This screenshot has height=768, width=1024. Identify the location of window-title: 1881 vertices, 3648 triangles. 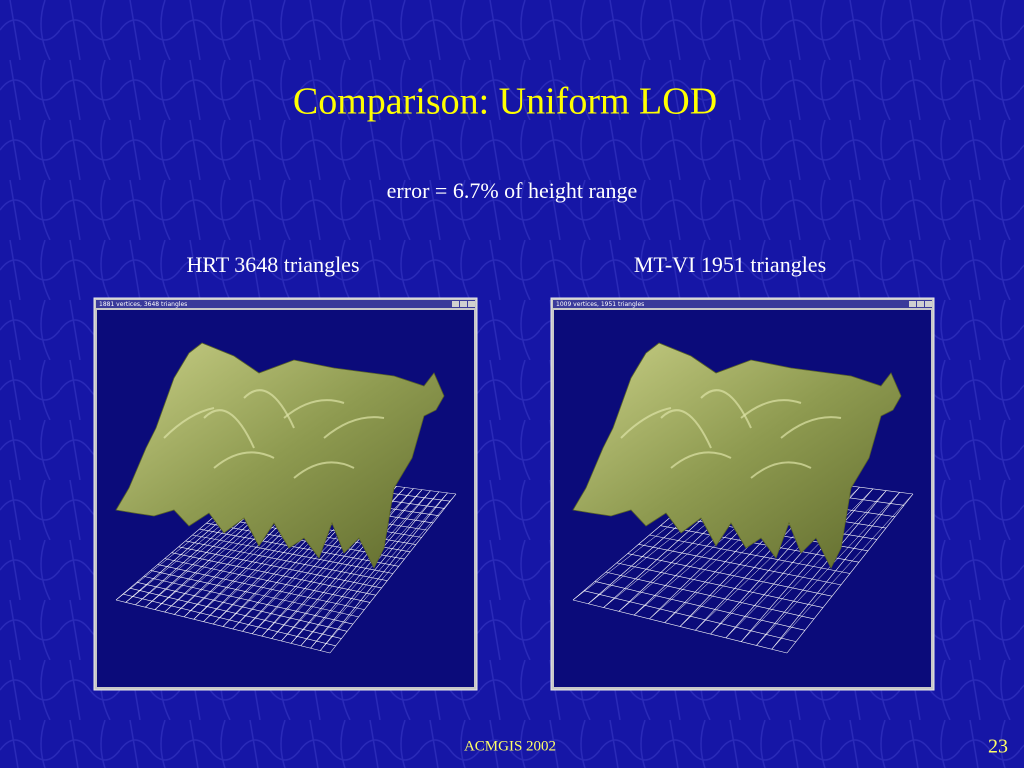
(143, 304).